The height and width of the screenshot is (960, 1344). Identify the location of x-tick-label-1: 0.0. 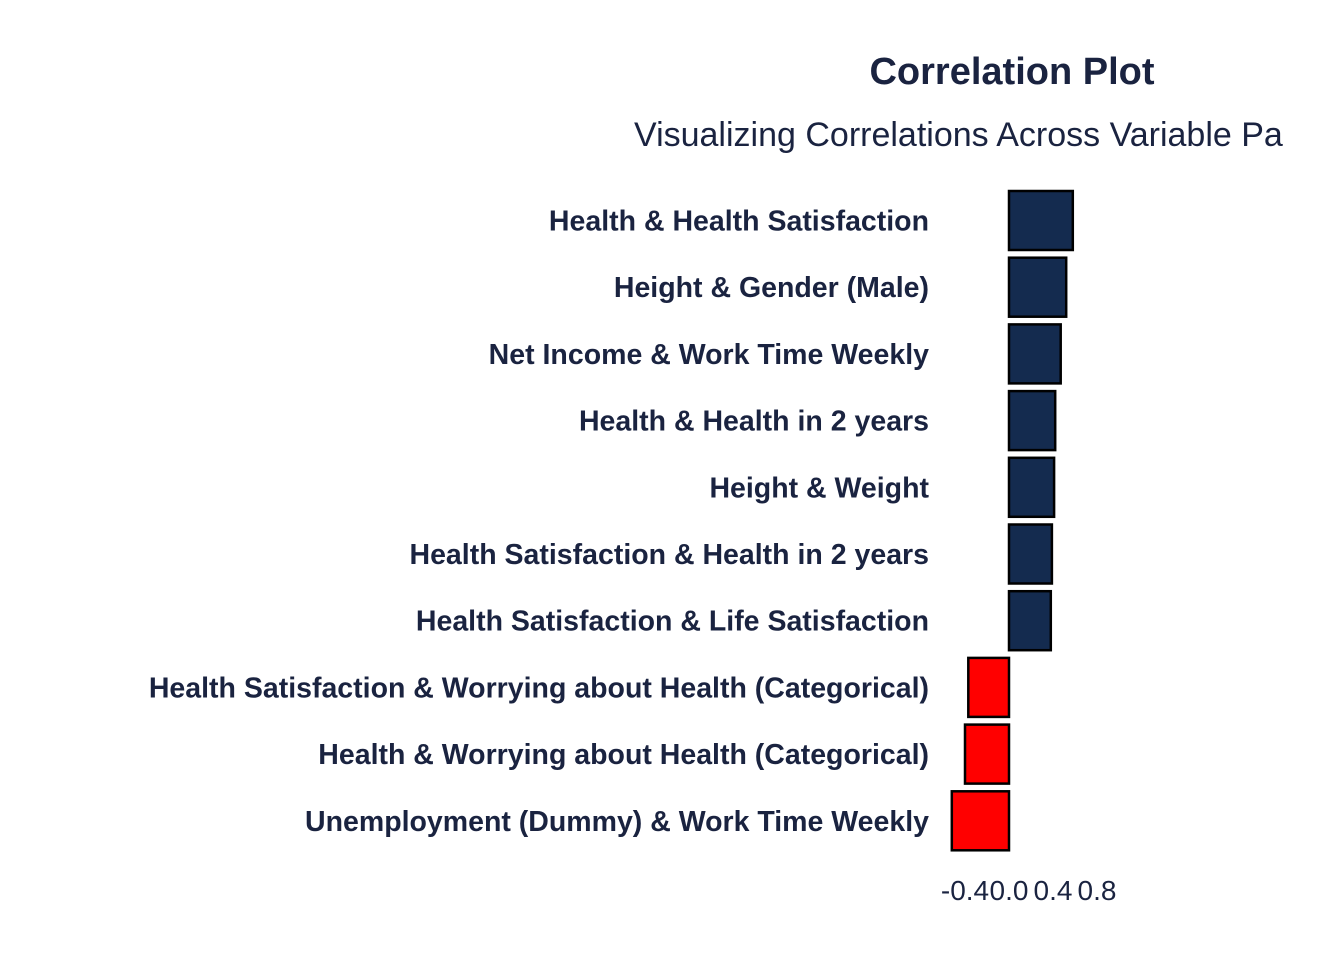
(1009, 890).